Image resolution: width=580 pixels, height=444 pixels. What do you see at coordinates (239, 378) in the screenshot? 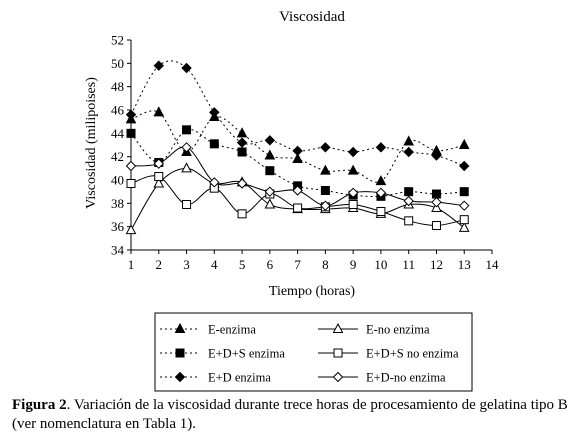
I see `legend-label: E+D enzima` at bounding box center [239, 378].